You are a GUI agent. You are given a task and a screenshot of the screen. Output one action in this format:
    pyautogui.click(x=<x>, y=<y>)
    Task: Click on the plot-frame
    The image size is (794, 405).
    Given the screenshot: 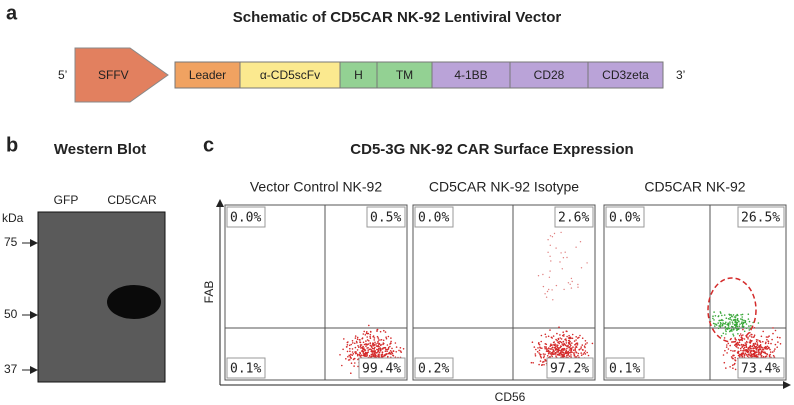 What is the action you would take?
    pyautogui.click(x=316, y=292)
    